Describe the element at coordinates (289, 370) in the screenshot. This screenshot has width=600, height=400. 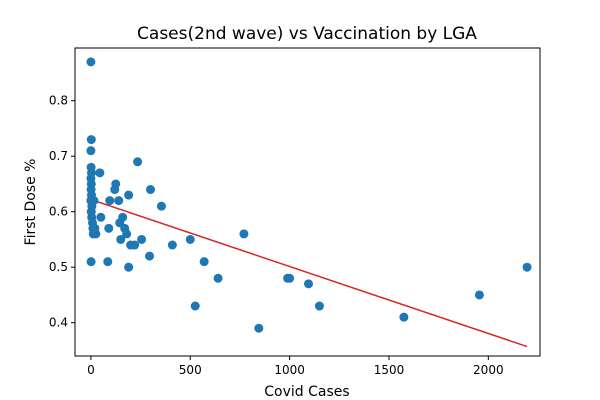
I see `x-tick-label: 1000` at that location.